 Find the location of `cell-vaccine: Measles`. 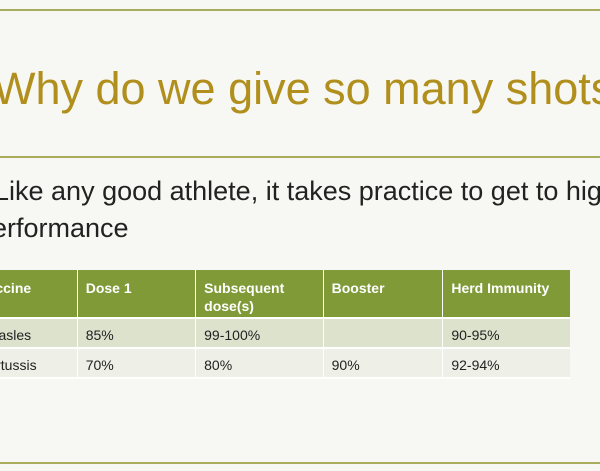

cell-vaccine: Measles is located at coordinates (39, 333).